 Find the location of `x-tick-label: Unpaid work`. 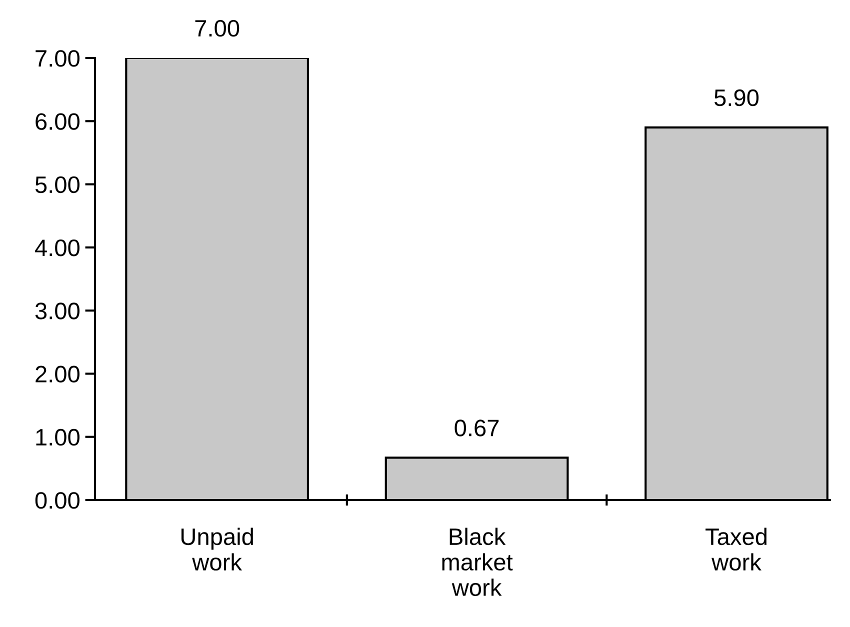

x-tick-label: Unpaid work is located at coordinates (217, 549).